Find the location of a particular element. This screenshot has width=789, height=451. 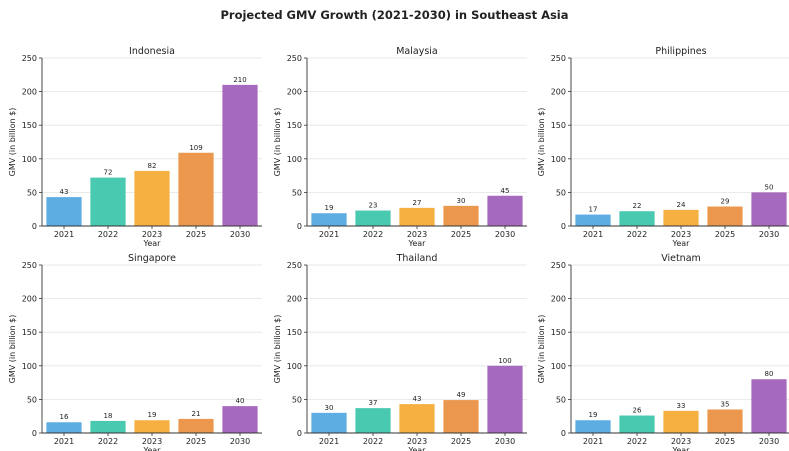

bar-value-label: 16 is located at coordinates (64, 417).